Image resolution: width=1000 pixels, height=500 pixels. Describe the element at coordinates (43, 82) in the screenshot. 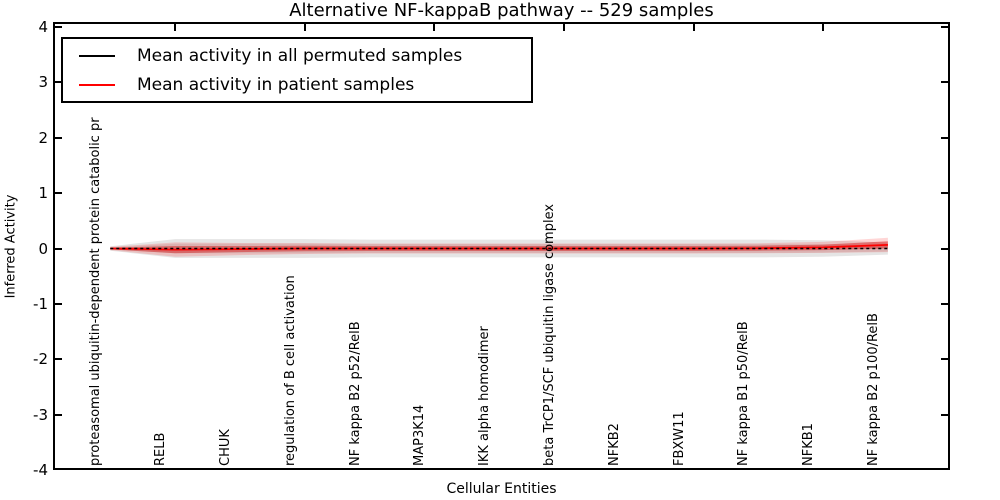

I see `y-tick-label: 3` at that location.